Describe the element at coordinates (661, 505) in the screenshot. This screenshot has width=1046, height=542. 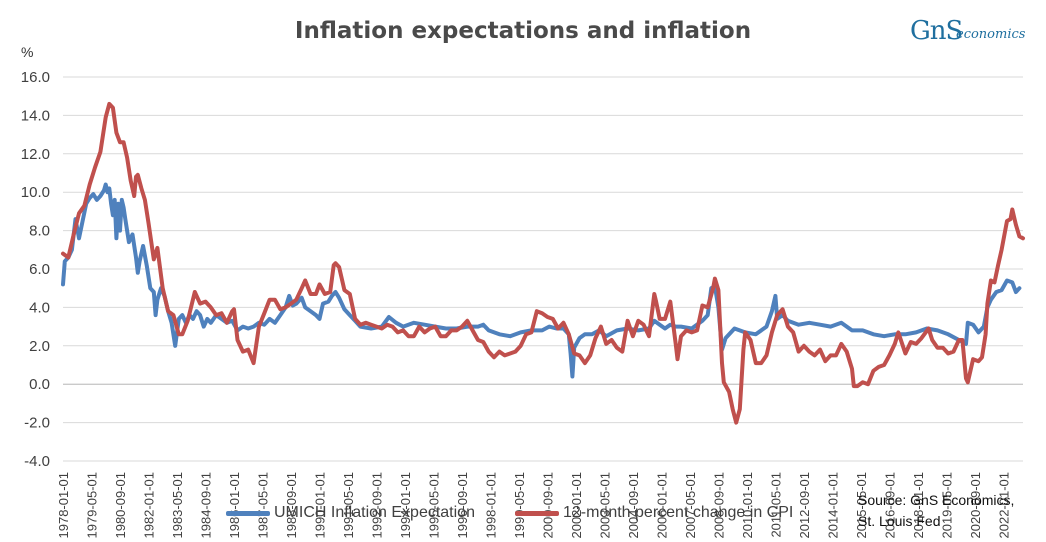
I see `x-tick-label: 2006-01-01` at that location.